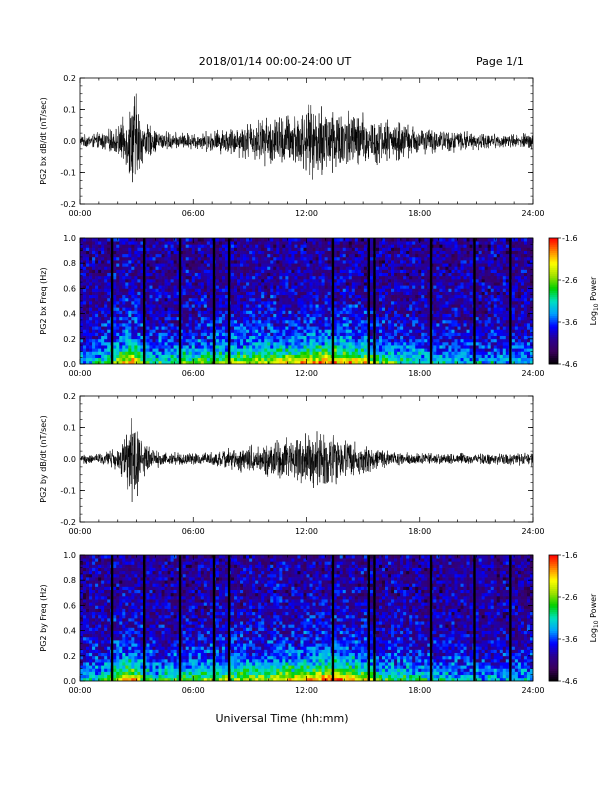  What do you see at coordinates (282, 718) in the screenshot?
I see `x-axis-title: Universal Time (hh:mm)` at bounding box center [282, 718].